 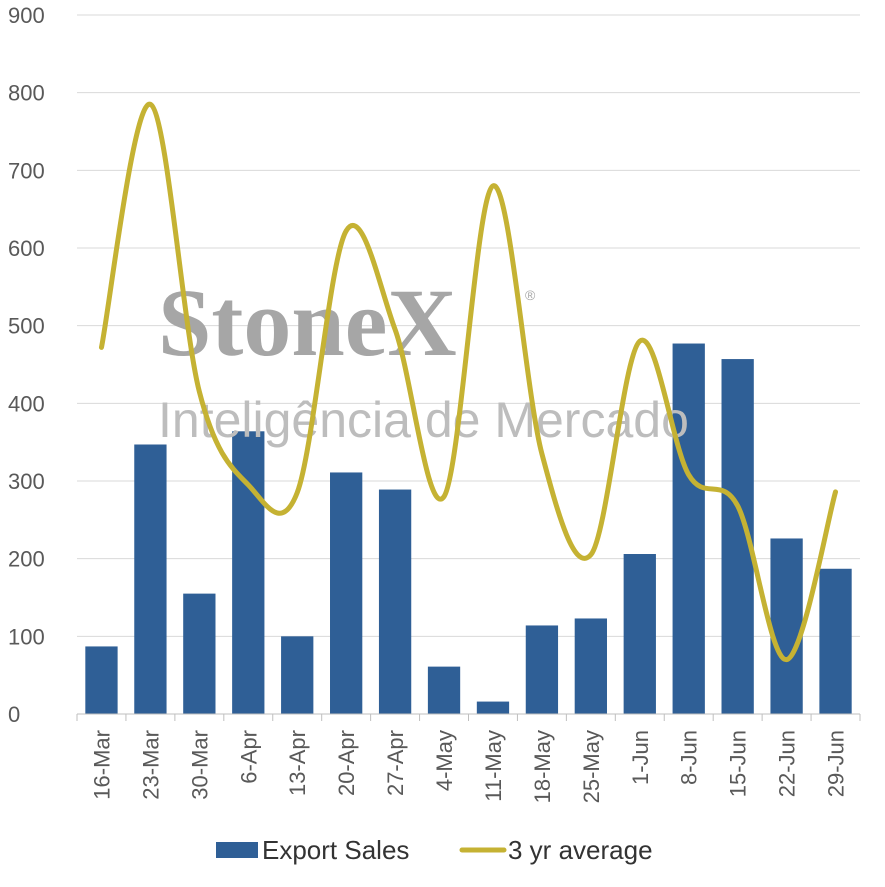 I want to click on x-tick-label: 23-Mar, so click(x=150, y=765).